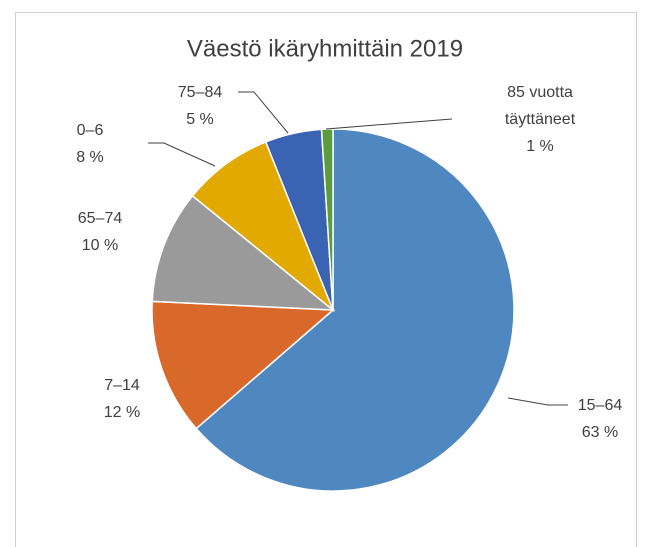 This screenshot has width=654, height=547. What do you see at coordinates (200, 92) in the screenshot?
I see `category-label: 75–84` at bounding box center [200, 92].